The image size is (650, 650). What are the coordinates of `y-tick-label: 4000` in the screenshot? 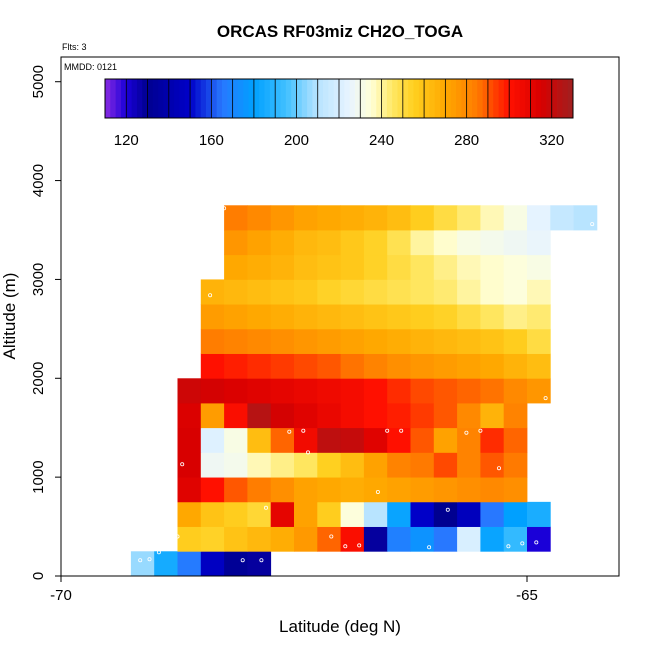 It's located at (38, 180).